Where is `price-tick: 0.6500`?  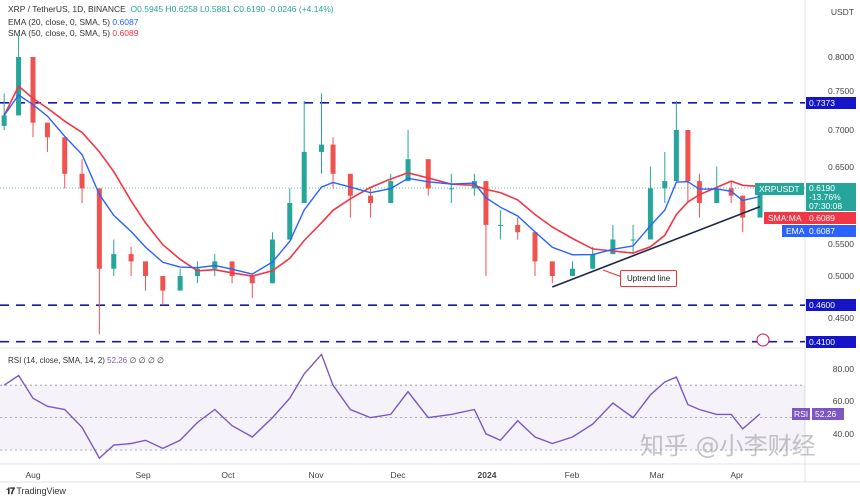
price-tick: 0.6500 is located at coordinates (841, 166).